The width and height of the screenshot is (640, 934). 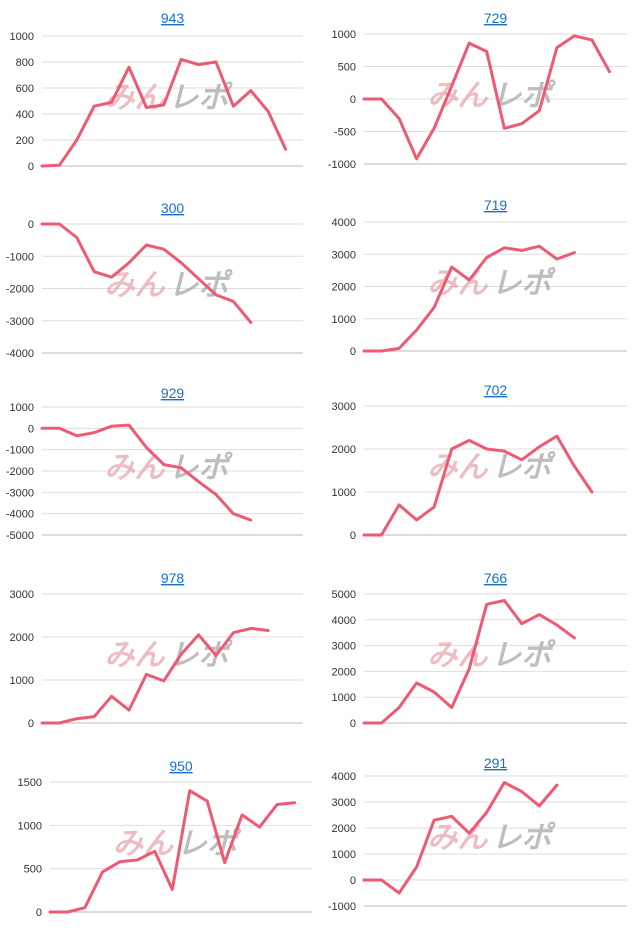 What do you see at coordinates (20, 515) in the screenshot?
I see `y-tick-label: -4000` at bounding box center [20, 515].